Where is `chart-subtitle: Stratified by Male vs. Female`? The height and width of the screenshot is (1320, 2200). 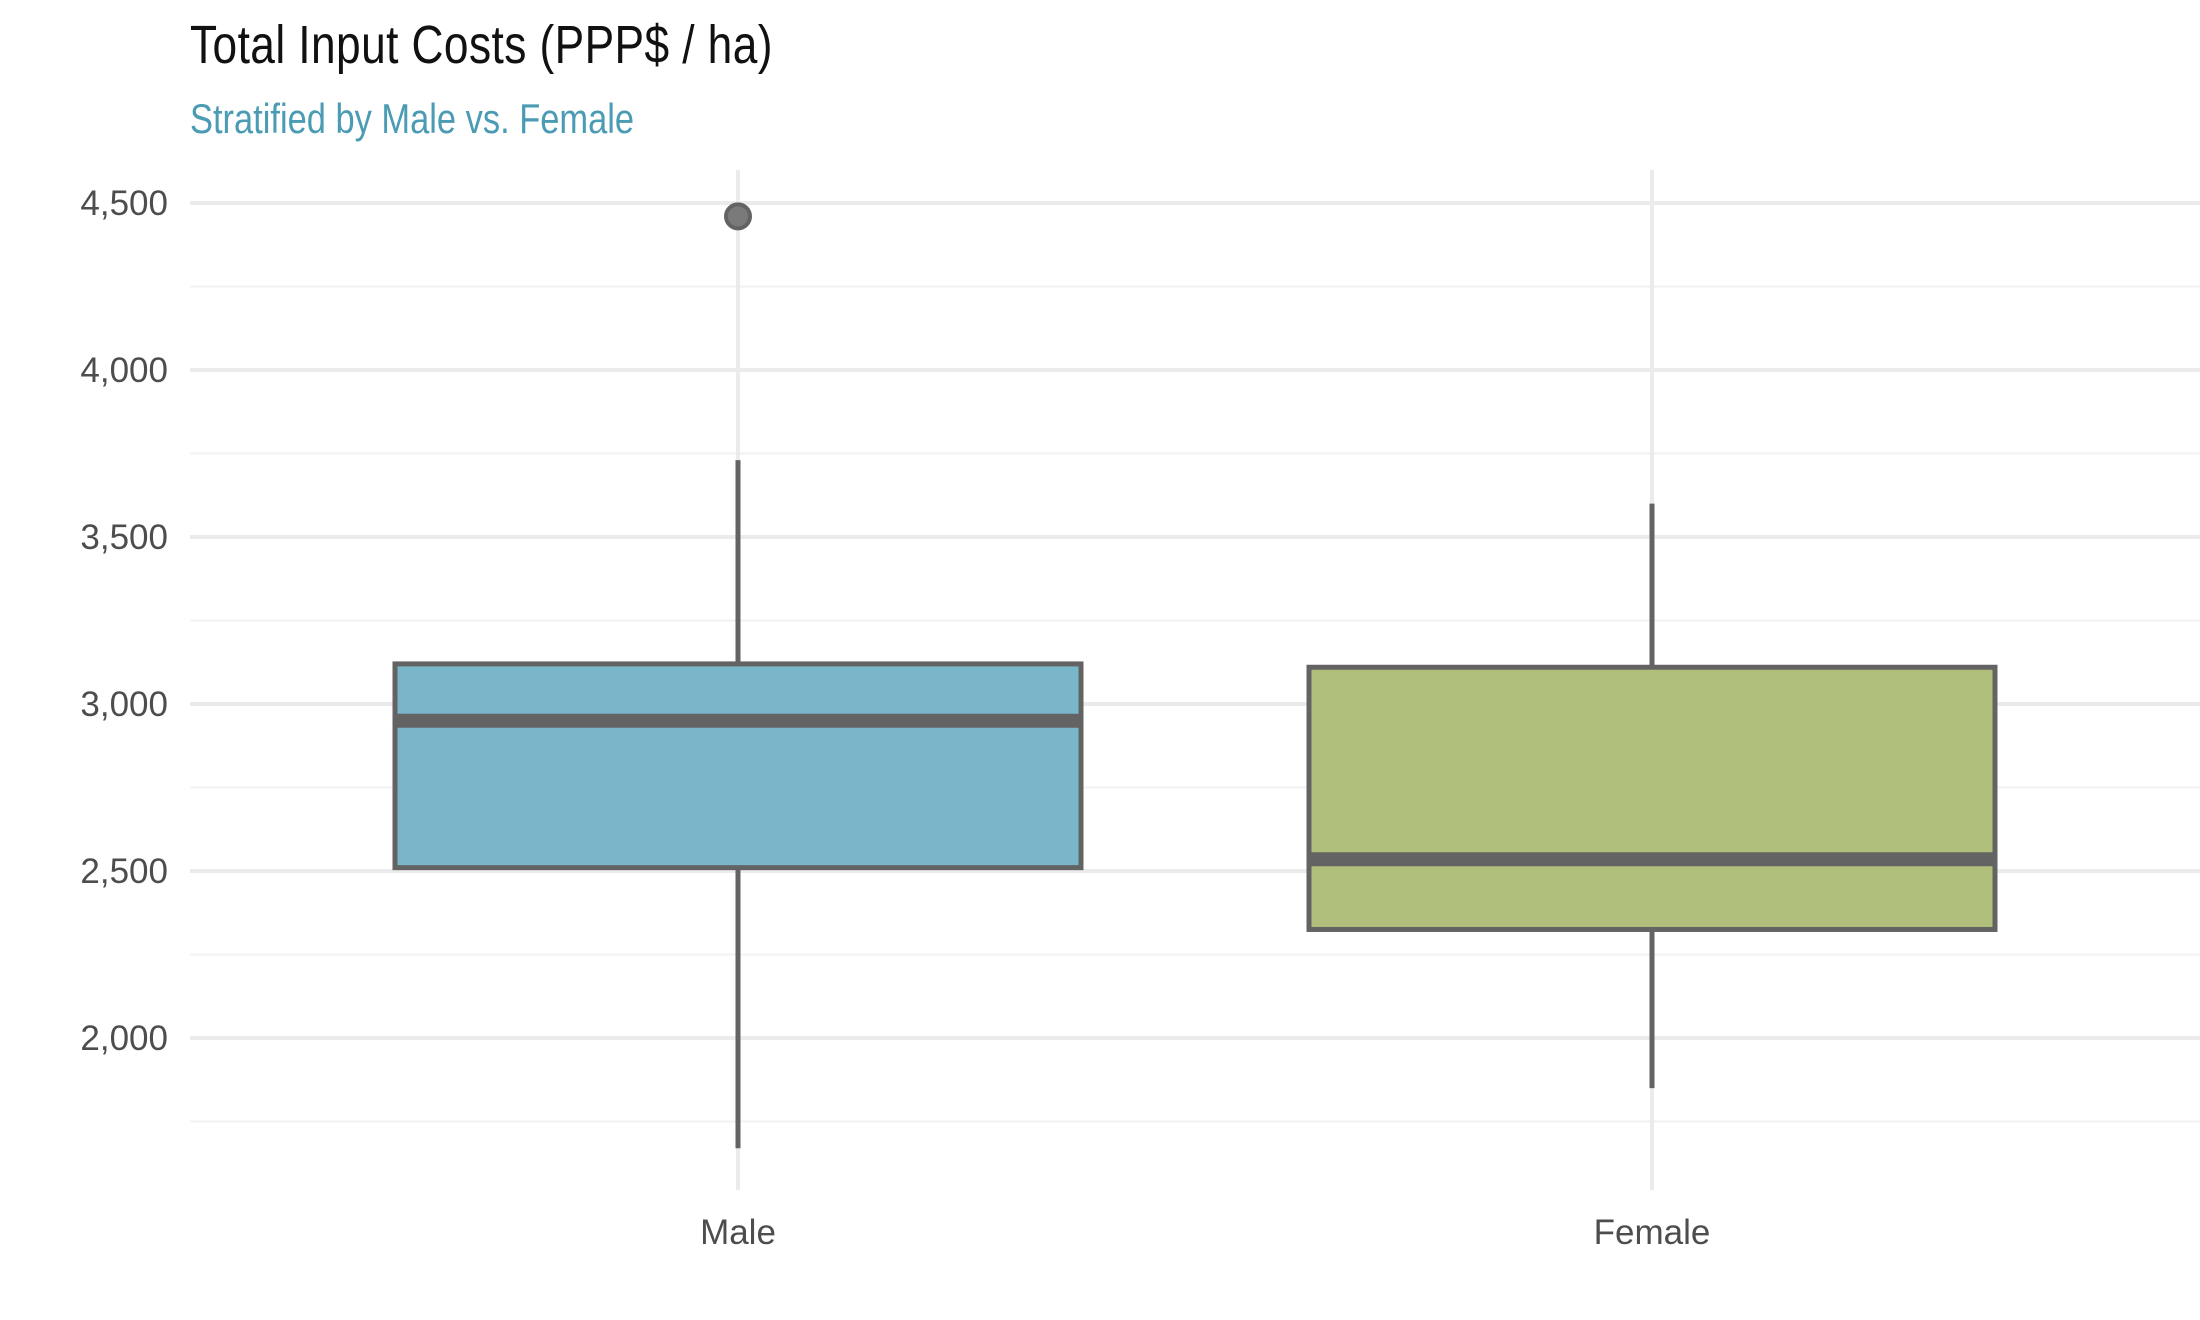 chart-subtitle: Stratified by Male vs. Female is located at coordinates (412, 118).